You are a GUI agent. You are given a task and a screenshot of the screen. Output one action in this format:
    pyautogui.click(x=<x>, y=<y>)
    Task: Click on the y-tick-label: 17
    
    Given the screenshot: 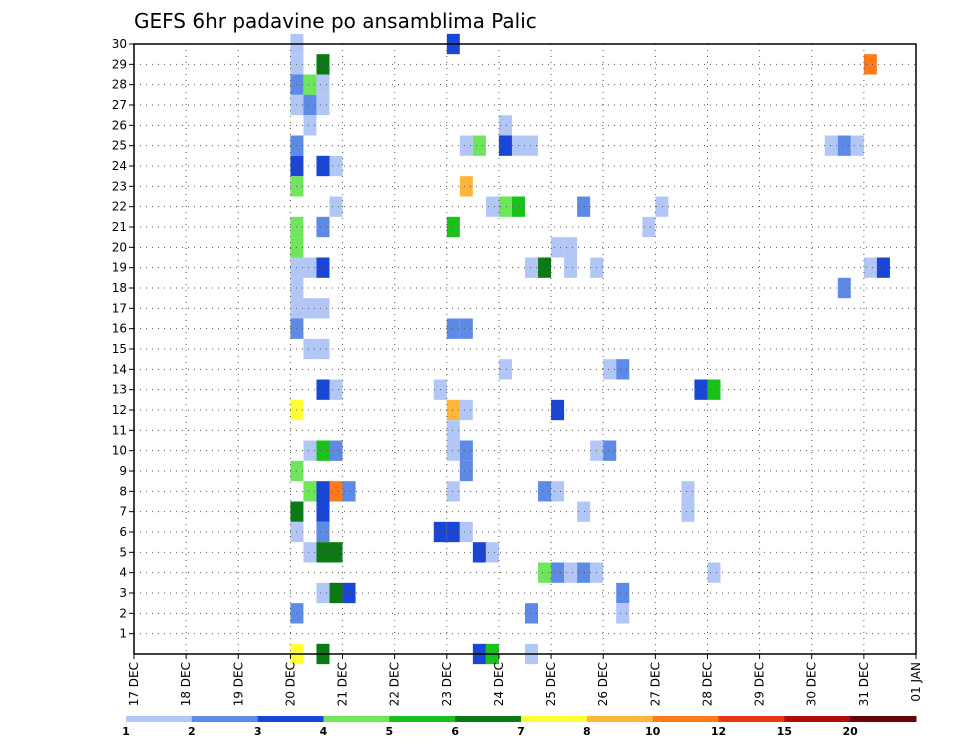 What is the action you would take?
    pyautogui.click(x=119, y=308)
    